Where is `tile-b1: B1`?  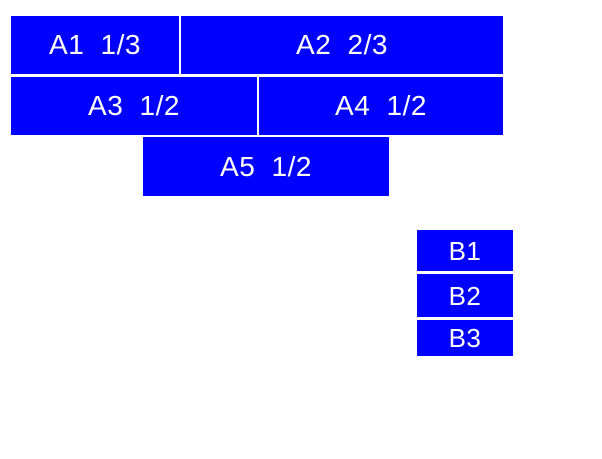
tile-b1: B1 is located at coordinates (465, 250).